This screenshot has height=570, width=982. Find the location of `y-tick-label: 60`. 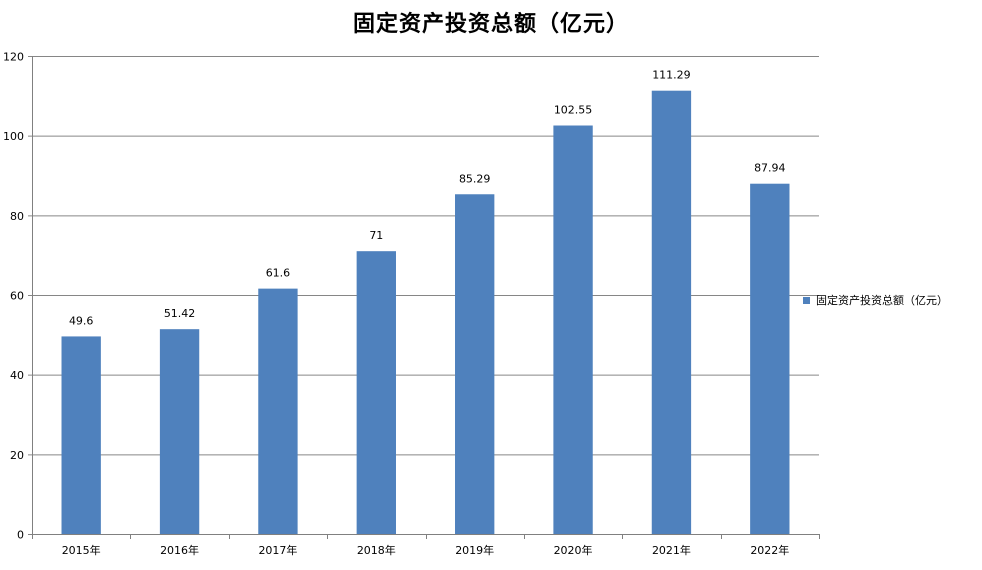

y-tick-label: 60 is located at coordinates (17, 296).